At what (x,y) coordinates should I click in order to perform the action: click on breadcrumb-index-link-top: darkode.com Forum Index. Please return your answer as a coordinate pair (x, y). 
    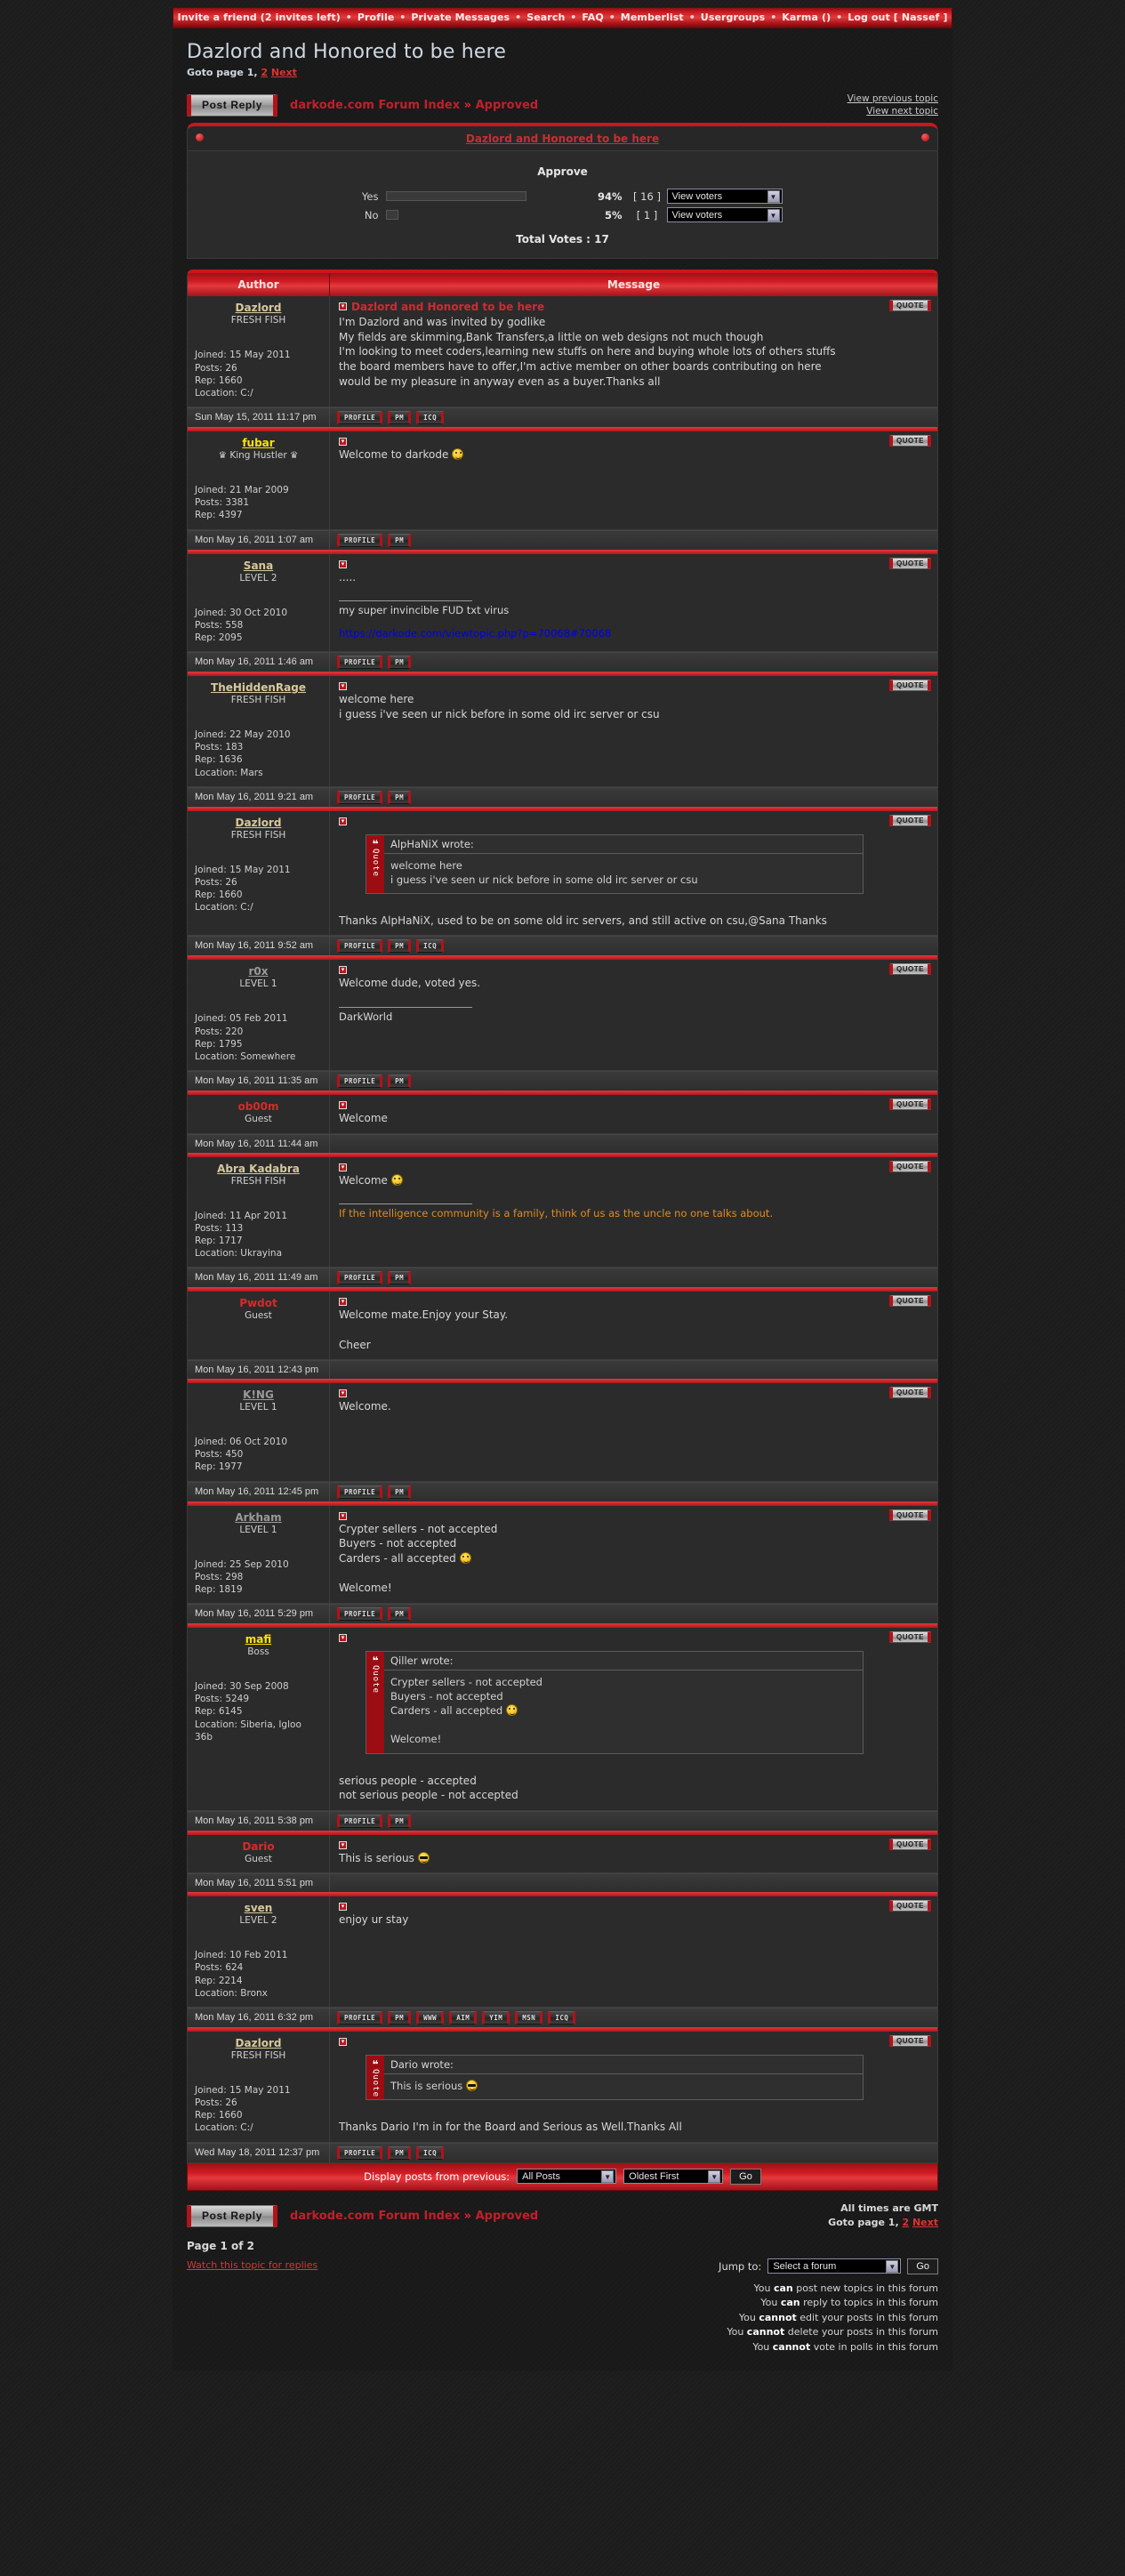
    Looking at the image, I should click on (375, 105).